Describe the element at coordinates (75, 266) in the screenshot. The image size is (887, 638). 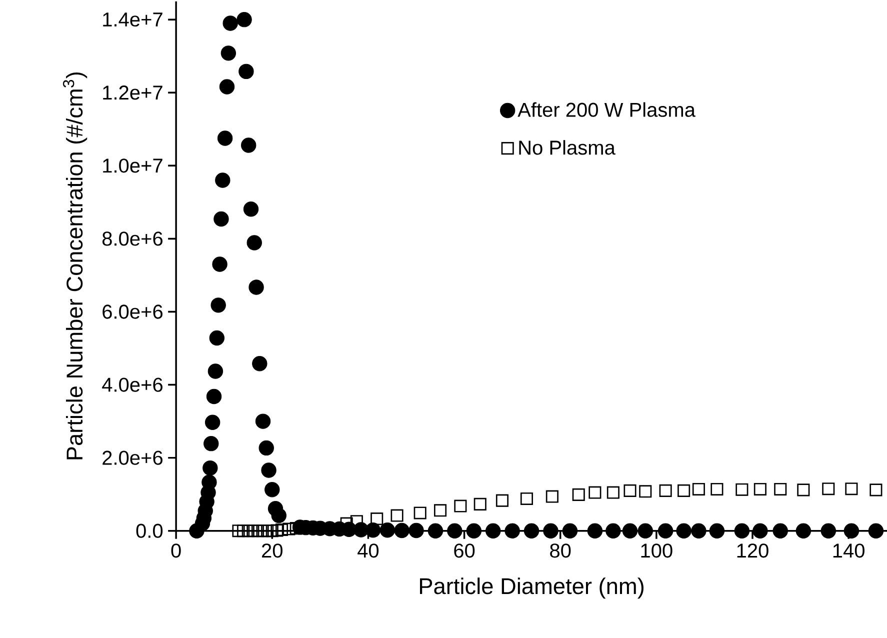
I see `y-axis-title: Particle Number Concentration (#/cm$^{3}$)` at that location.